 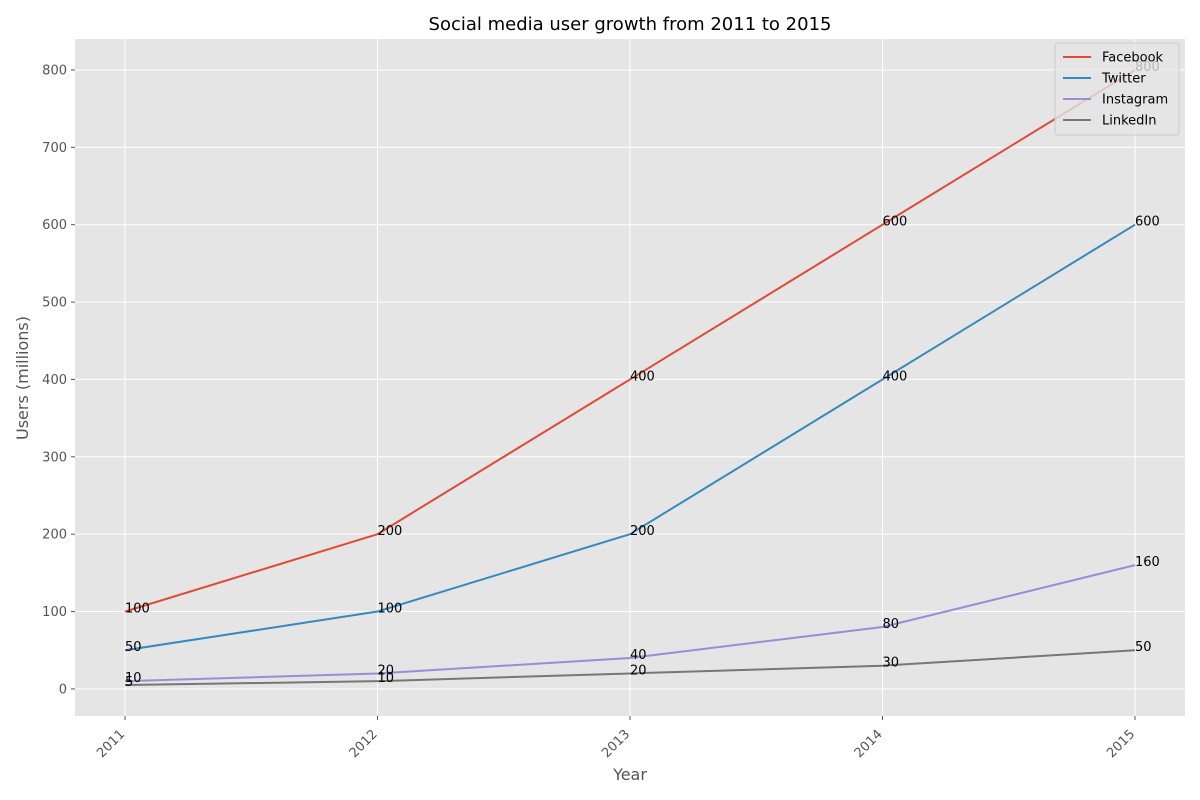 I want to click on data-label-instagram: 10, so click(x=133, y=678).